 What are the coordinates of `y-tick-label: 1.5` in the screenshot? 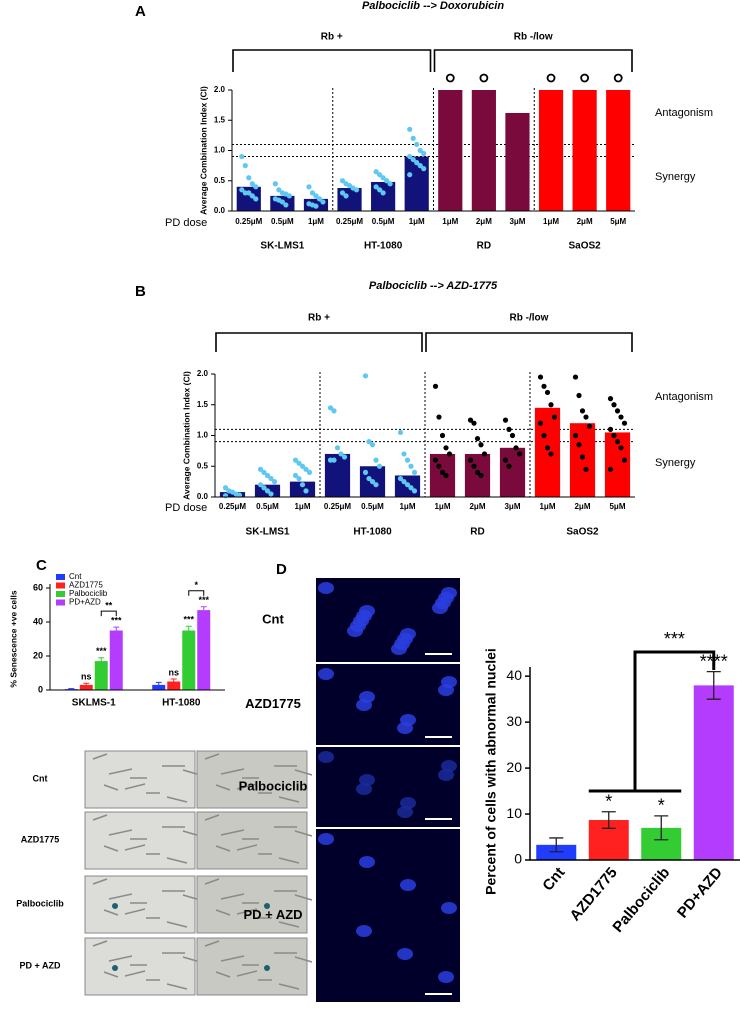 It's located at (203, 404).